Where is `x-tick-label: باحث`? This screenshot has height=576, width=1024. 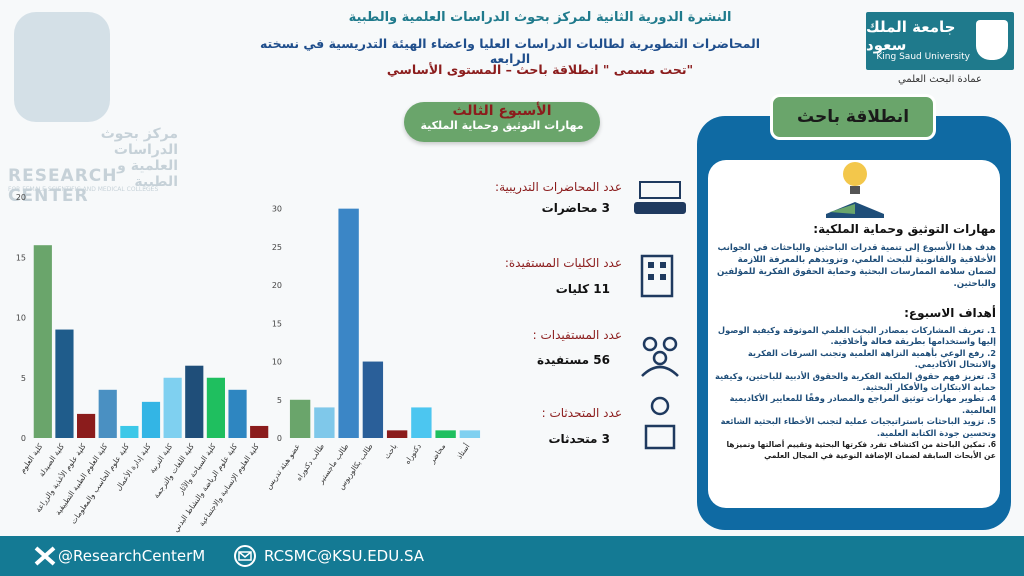
x-tick-label: باحث is located at coordinates (390, 451).